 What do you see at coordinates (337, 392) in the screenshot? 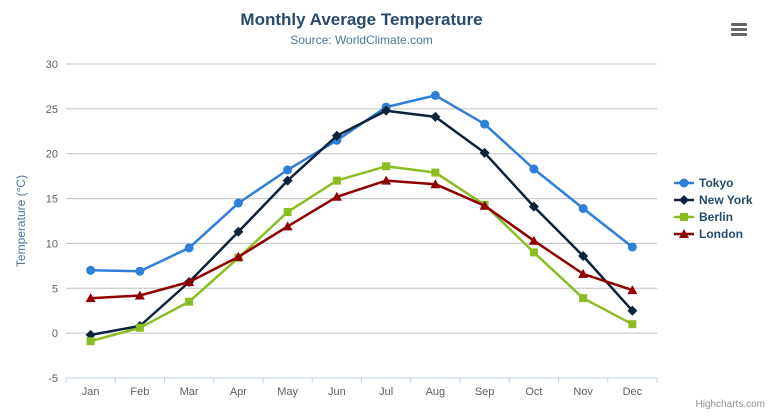
I see `x-axis-label: Jun` at bounding box center [337, 392].